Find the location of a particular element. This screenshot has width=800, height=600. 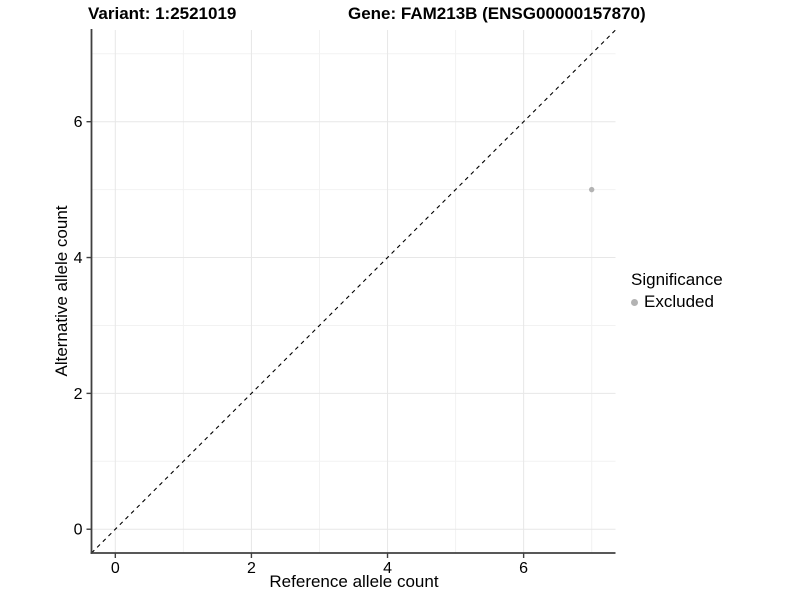

y-tick-label: 0 is located at coordinates (78, 530).